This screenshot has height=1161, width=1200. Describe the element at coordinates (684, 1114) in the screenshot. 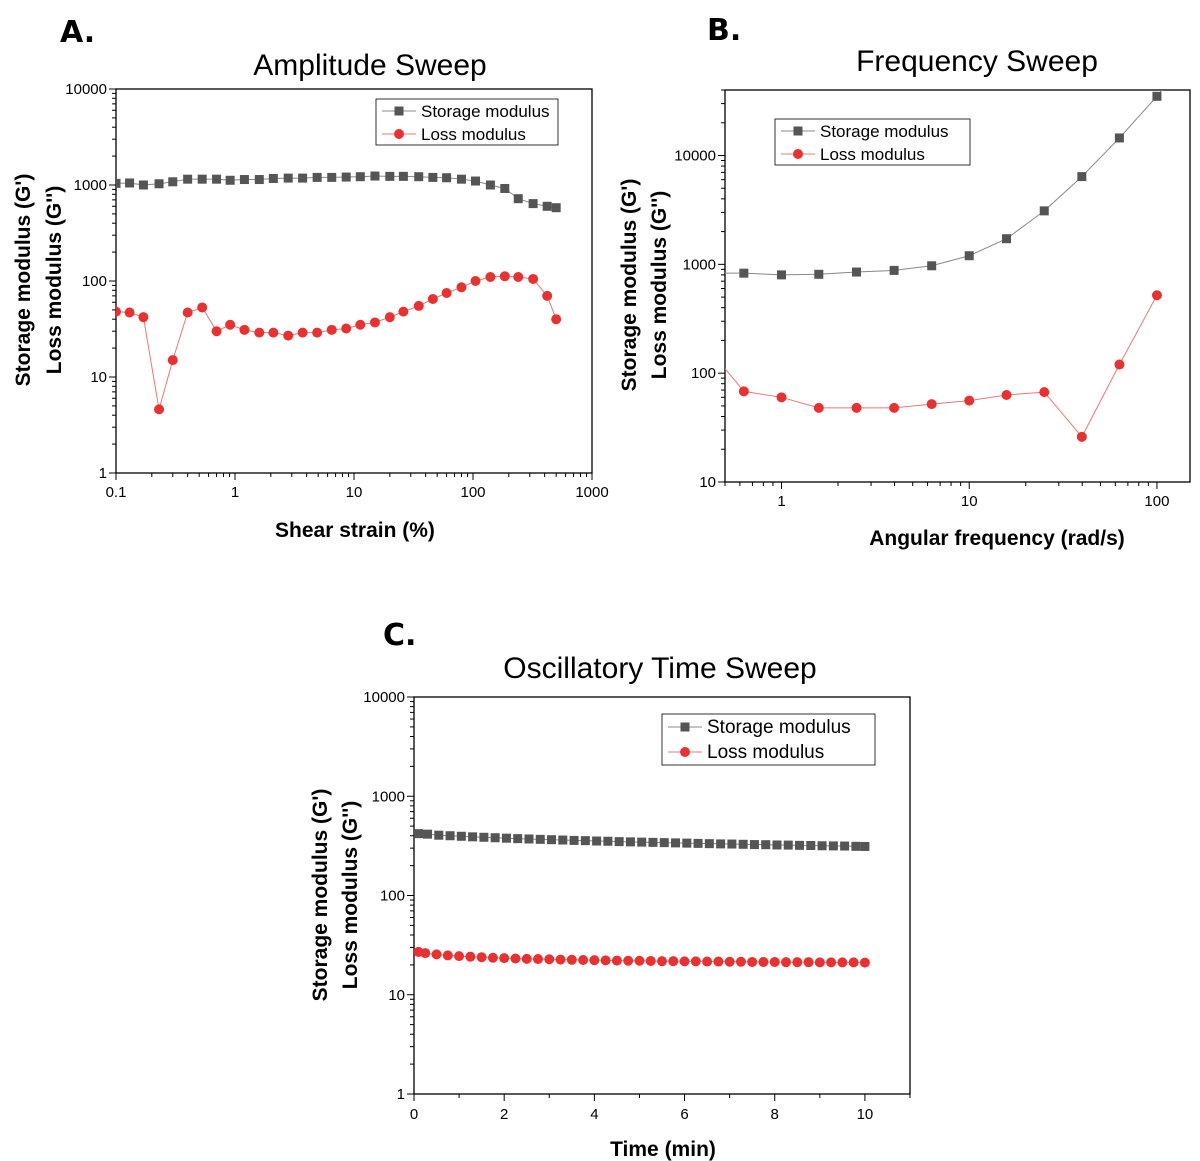

I see `chart-c-x-tick-label: 6` at that location.